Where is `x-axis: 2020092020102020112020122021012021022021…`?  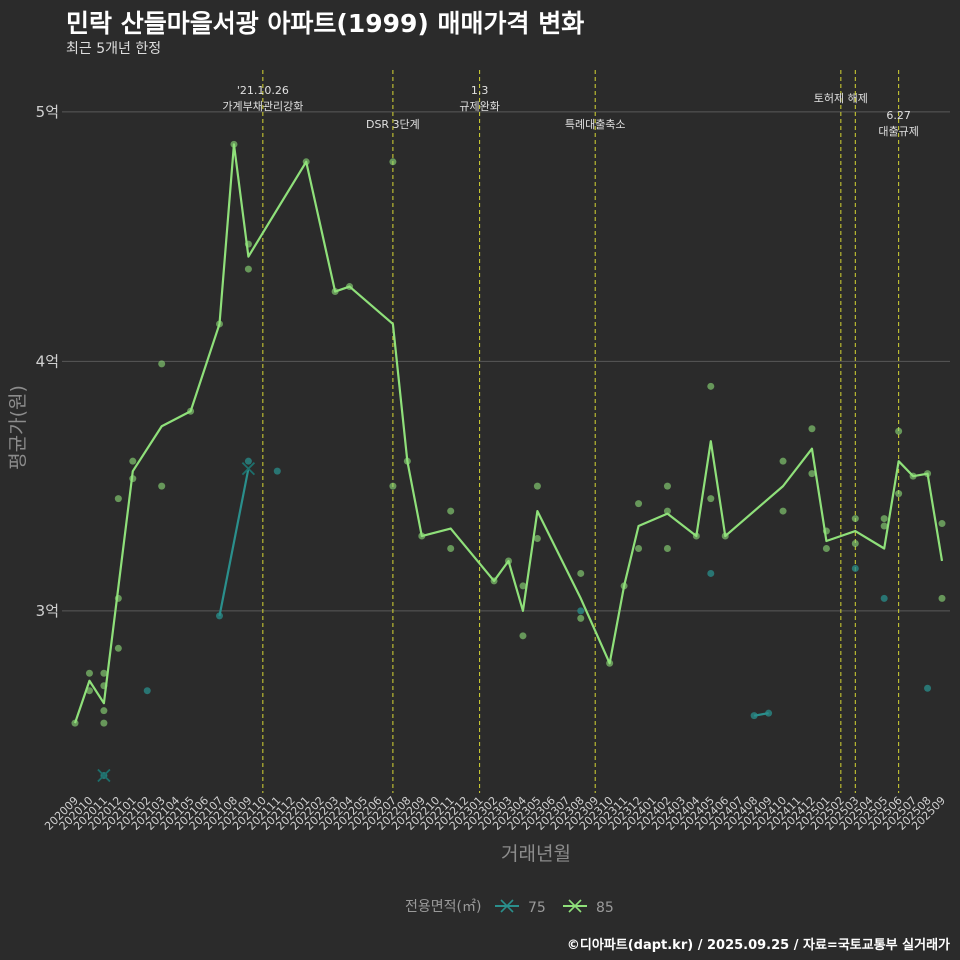 x-axis: 2020092020102020112020122021012021022021… is located at coordinates (495, 813).